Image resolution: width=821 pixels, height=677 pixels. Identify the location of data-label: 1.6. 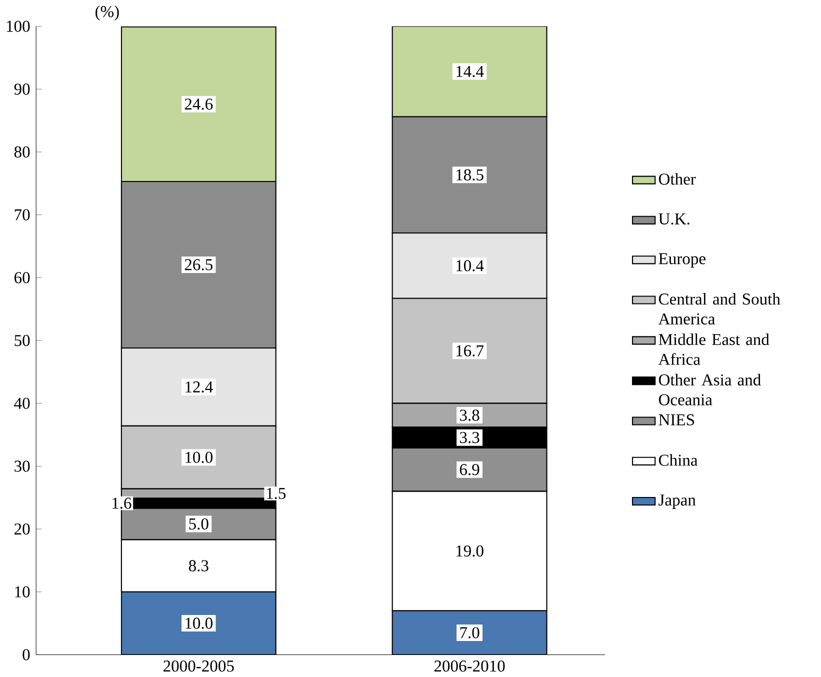
(122, 503).